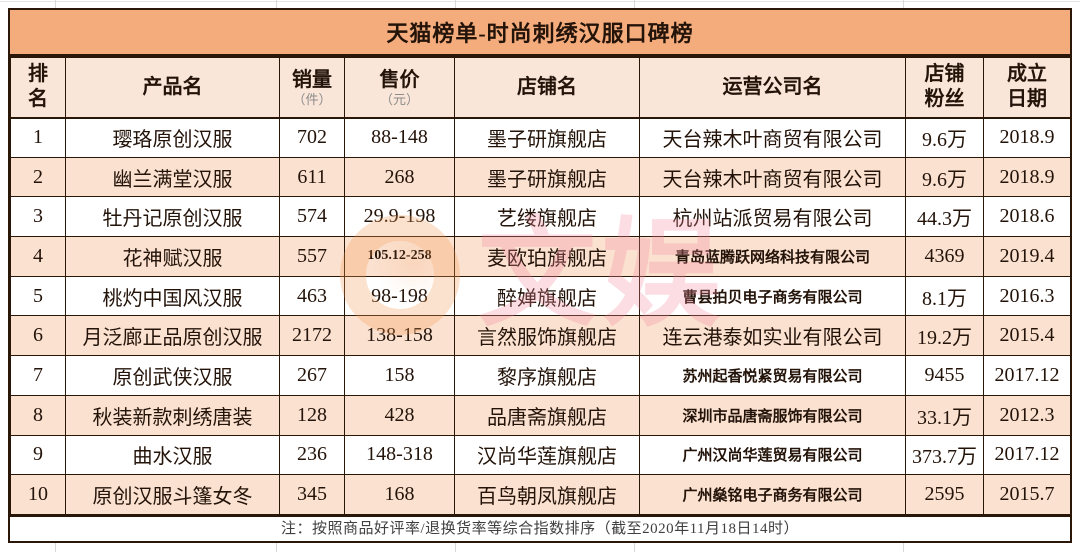 Image resolution: width=1080 pixels, height=552 pixels. I want to click on cell-date: 2018.6, so click(1027, 217).